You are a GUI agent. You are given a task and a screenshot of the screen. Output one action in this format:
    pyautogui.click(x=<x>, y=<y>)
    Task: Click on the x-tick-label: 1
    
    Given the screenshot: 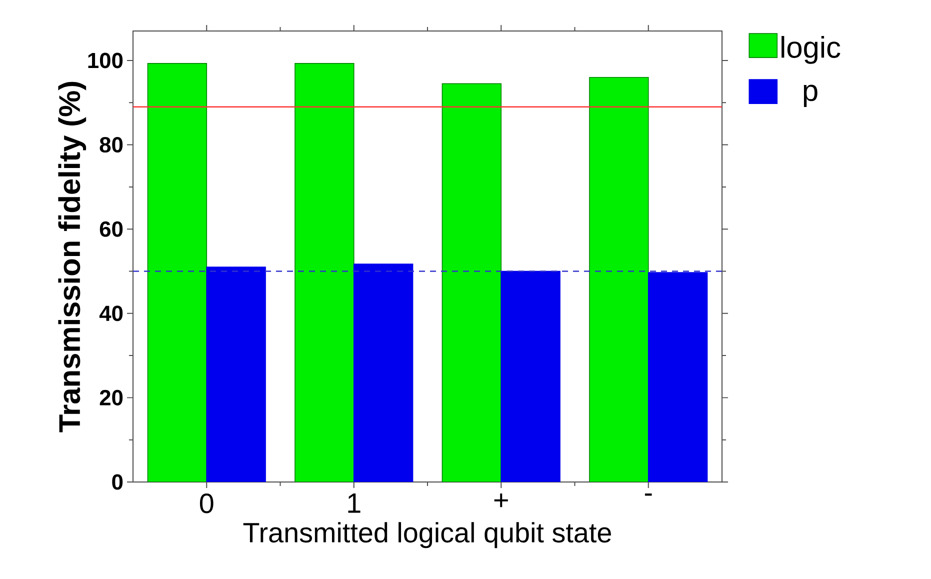 What is the action you would take?
    pyautogui.click(x=354, y=503)
    